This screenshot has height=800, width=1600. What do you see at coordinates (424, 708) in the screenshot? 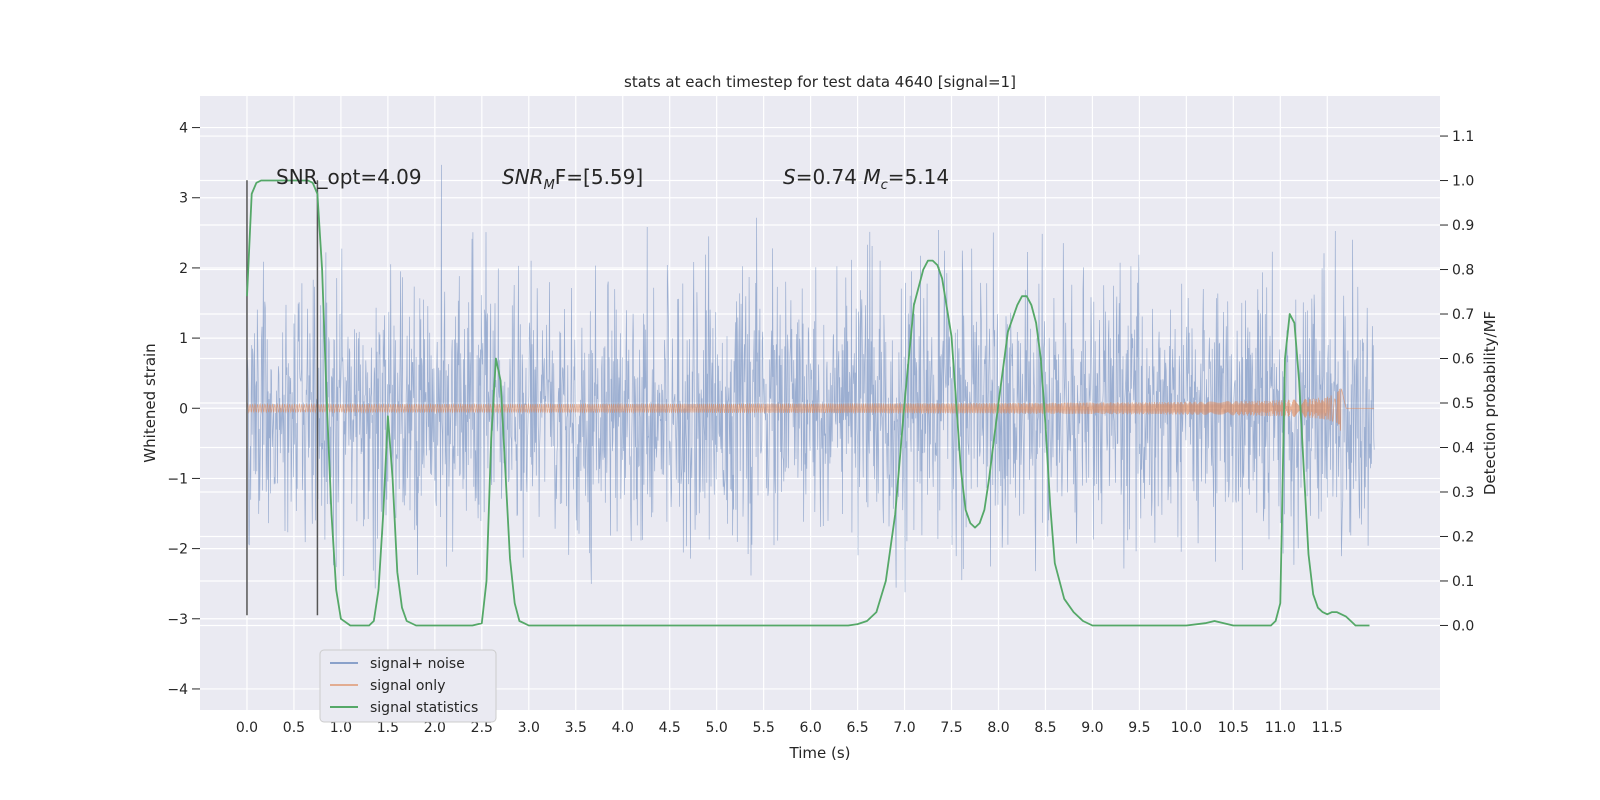
I see `legend-label-signal-statistics: signal statistics` at bounding box center [424, 708].